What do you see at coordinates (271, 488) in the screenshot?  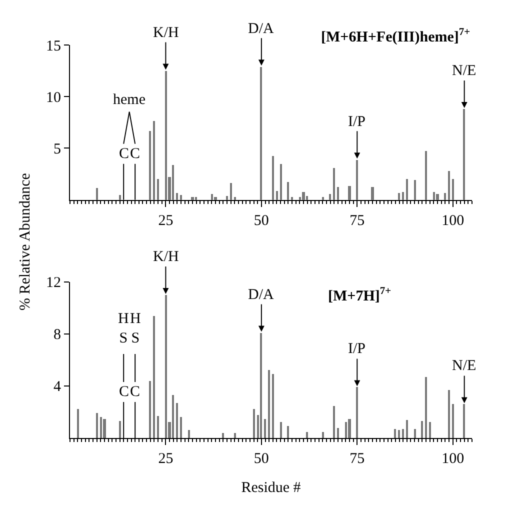 I see `x-axis-title: Residue #` at bounding box center [271, 488].